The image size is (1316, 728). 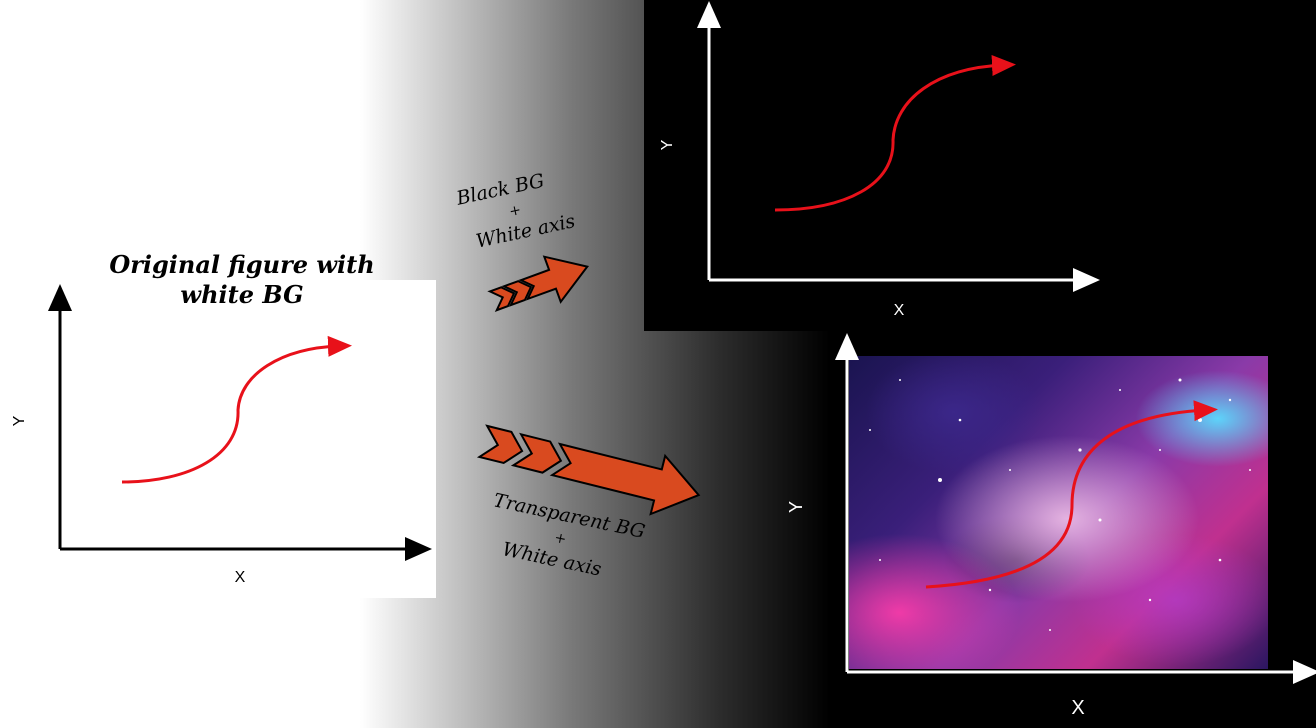 I want to click on transparent-bg-y-label: Y, so click(x=796, y=507).